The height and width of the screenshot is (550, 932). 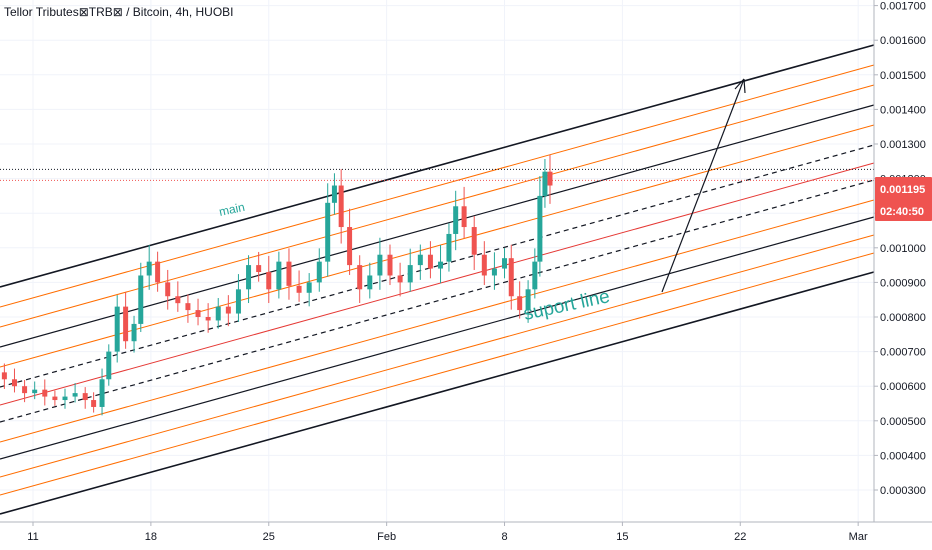 I want to click on countdown-label: 02:40:50, so click(x=902, y=212).